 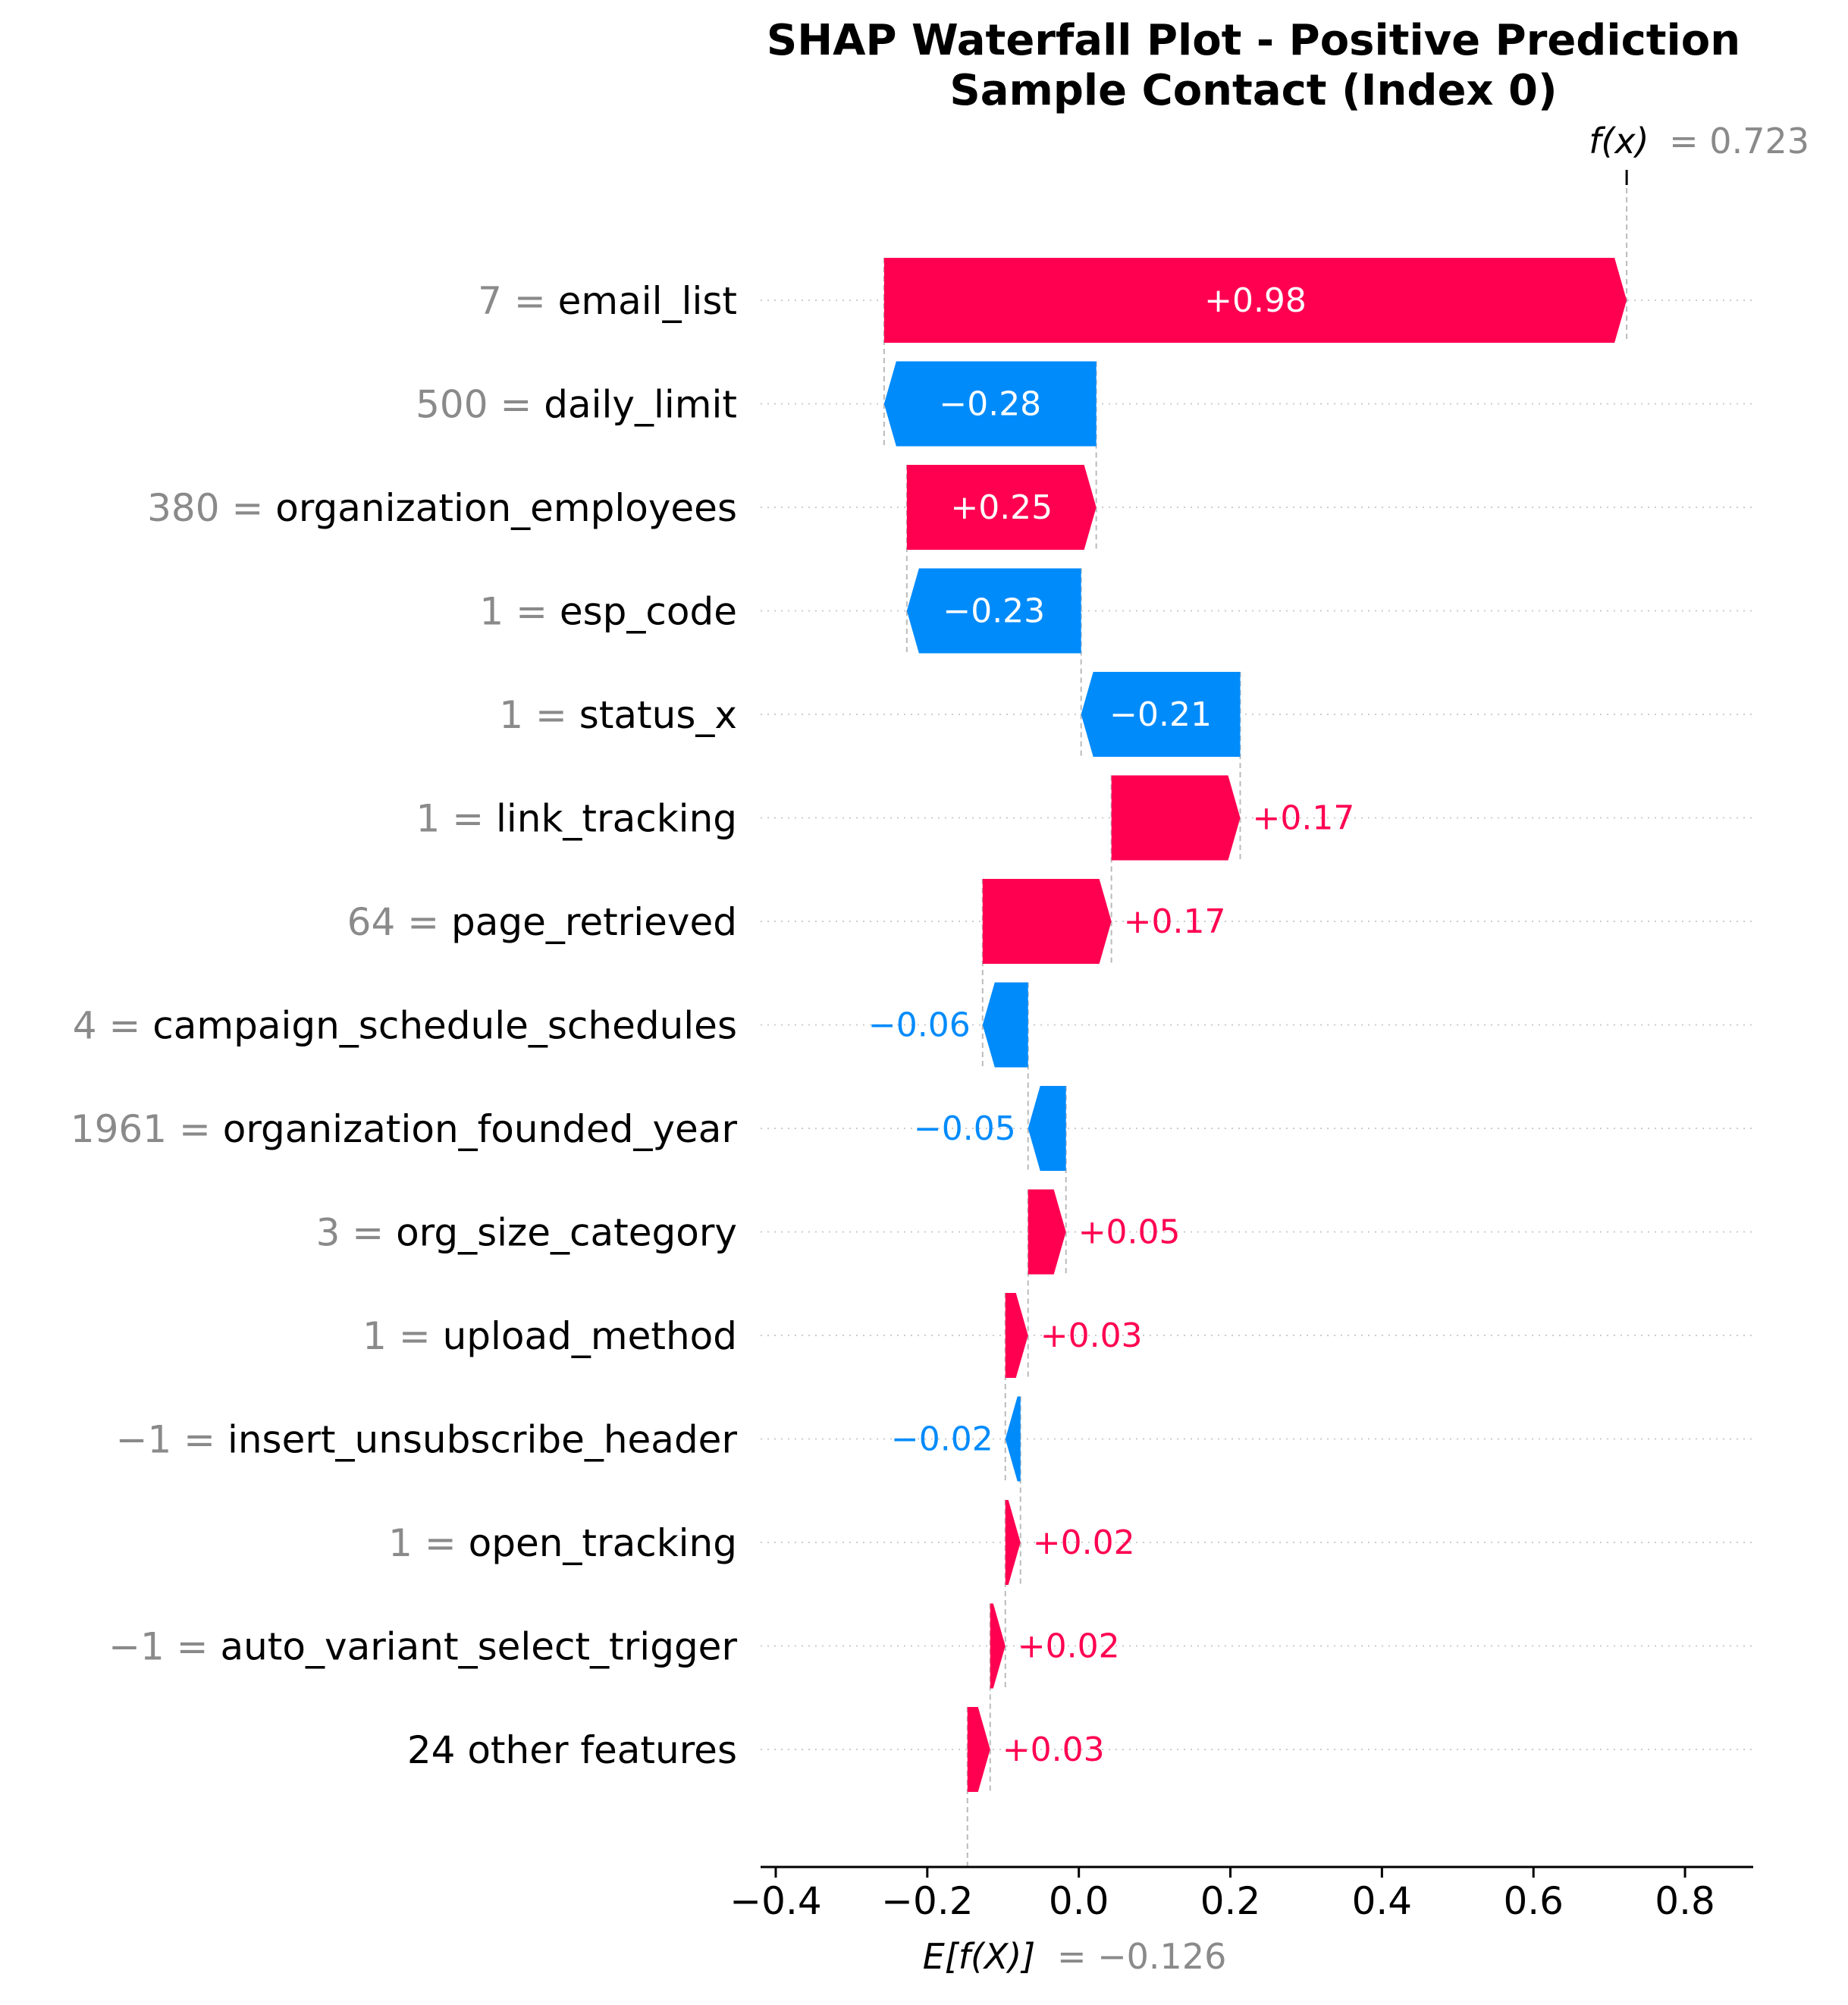 I want to click on feature-label: −1 = insert_unsubscribe_header, so click(x=427, y=1440).